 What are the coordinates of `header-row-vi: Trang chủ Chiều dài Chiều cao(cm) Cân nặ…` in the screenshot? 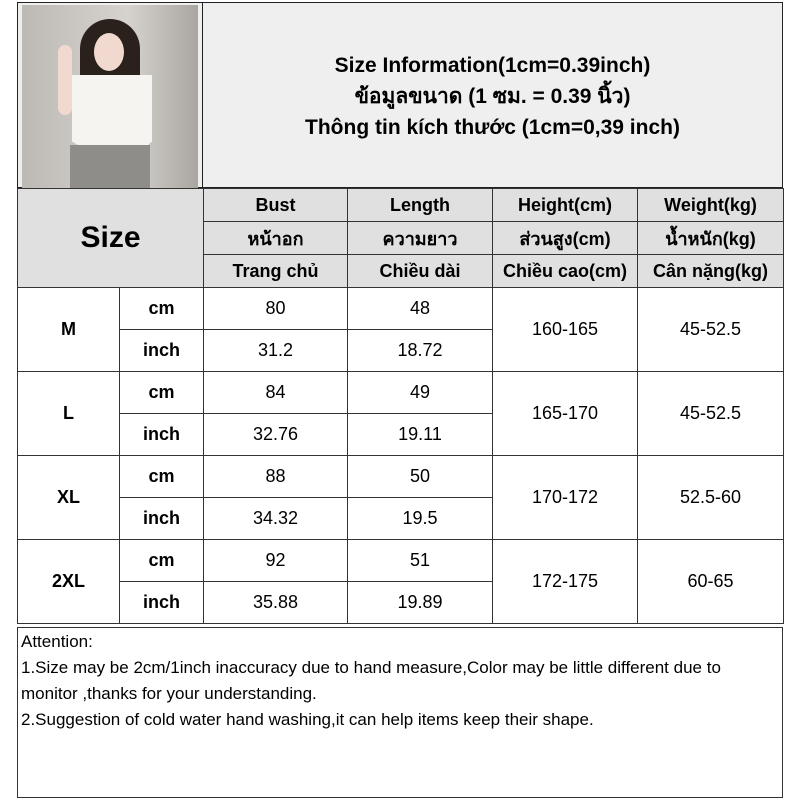 It's located at (401, 271).